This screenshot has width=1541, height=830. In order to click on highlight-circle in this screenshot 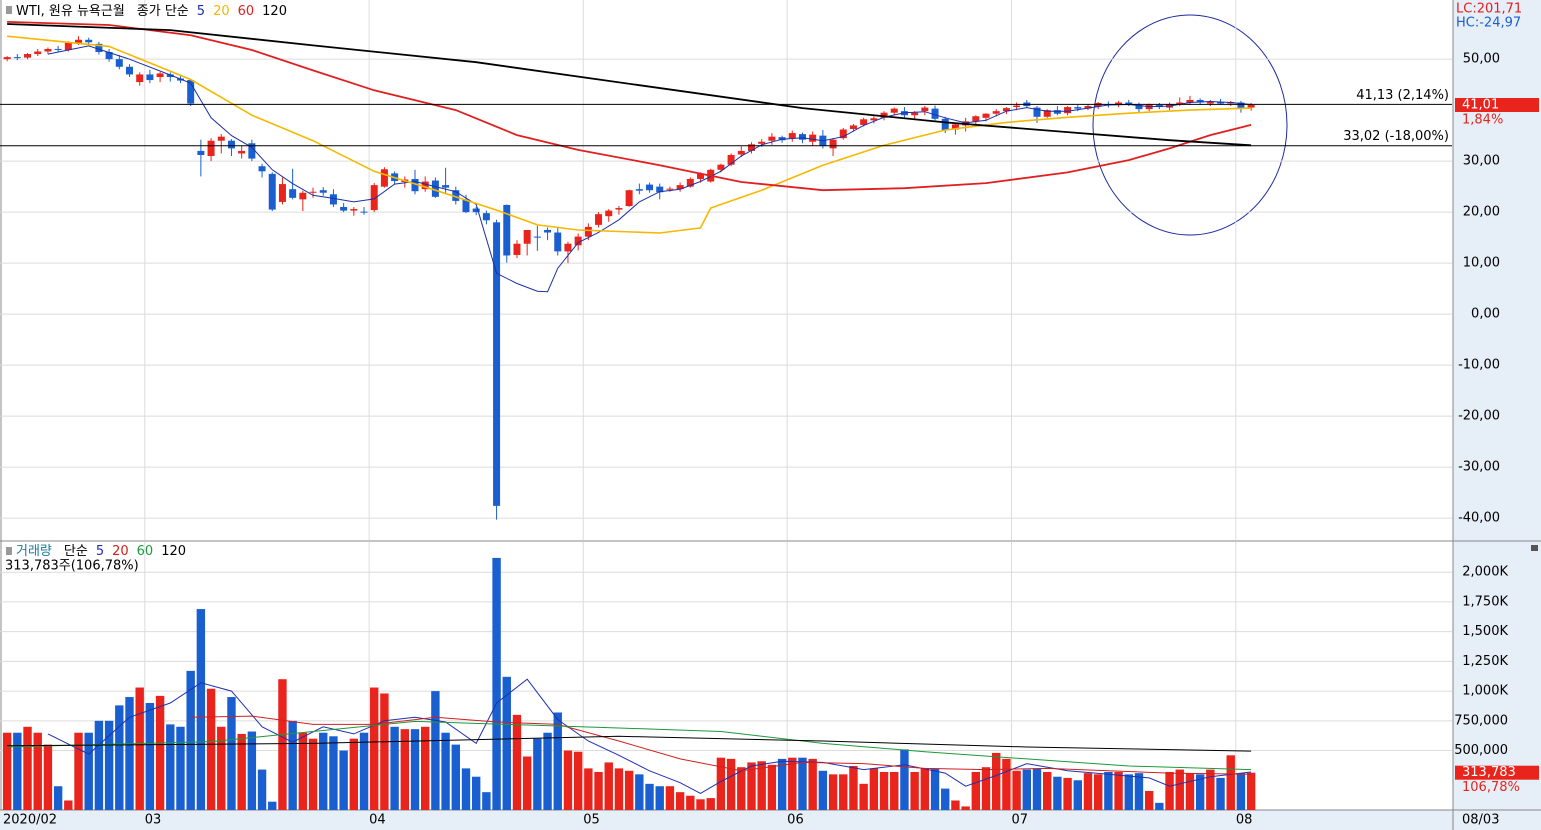, I will do `click(1190, 125)`.